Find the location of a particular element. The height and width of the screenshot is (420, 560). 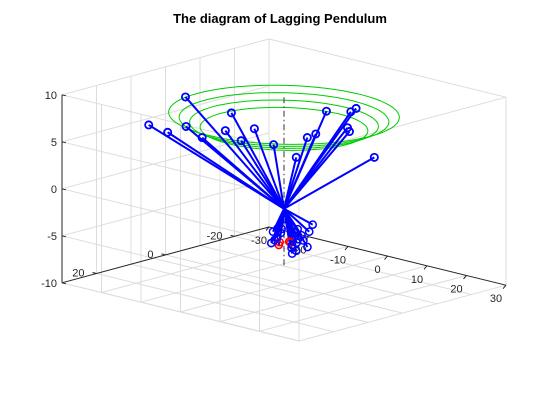

chart-title: The diagram of Lagging Pendulum is located at coordinates (280, 18).